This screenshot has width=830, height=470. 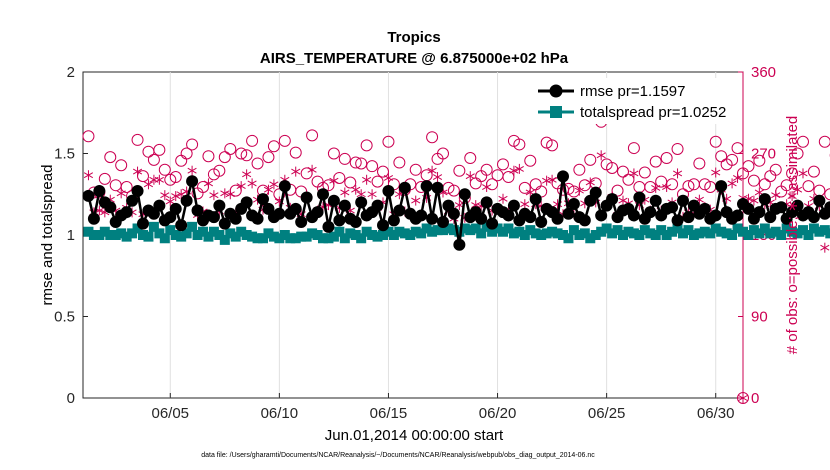 I want to click on chart-title: Tropics, so click(x=413, y=37).